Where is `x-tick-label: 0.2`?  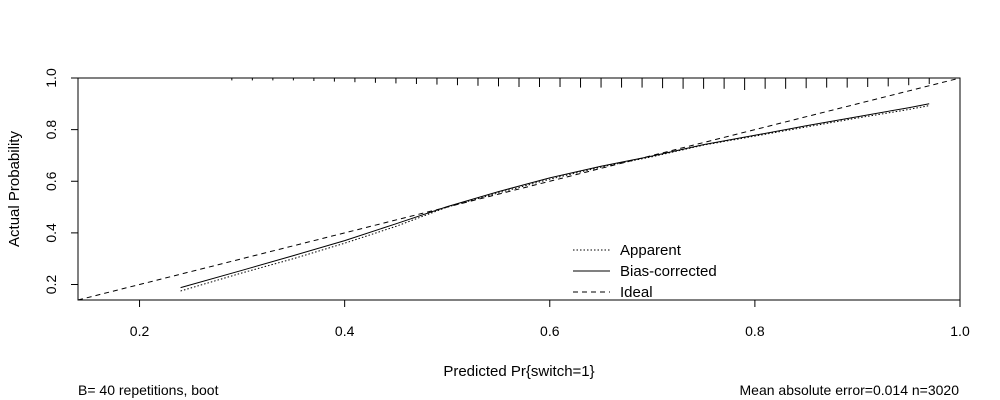 x-tick-label: 0.2 is located at coordinates (140, 331).